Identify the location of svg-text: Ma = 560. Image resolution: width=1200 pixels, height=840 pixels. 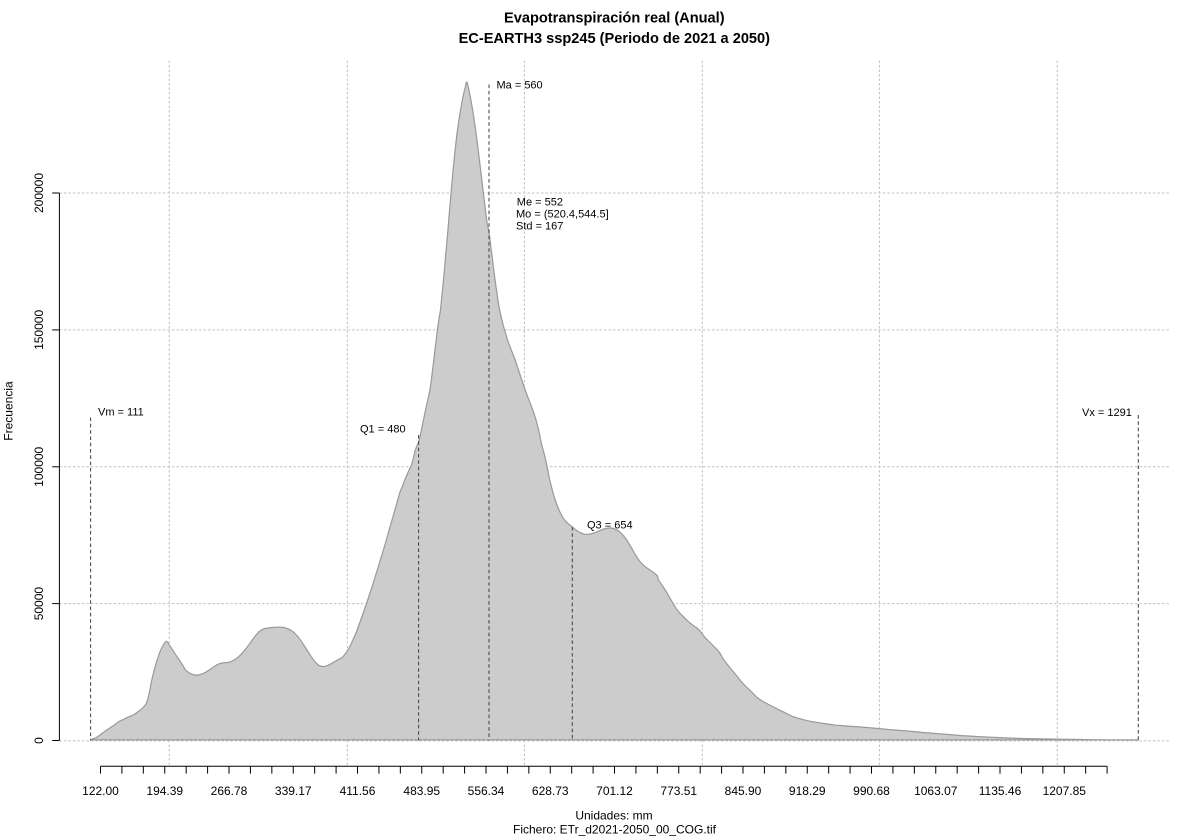
(520, 86).